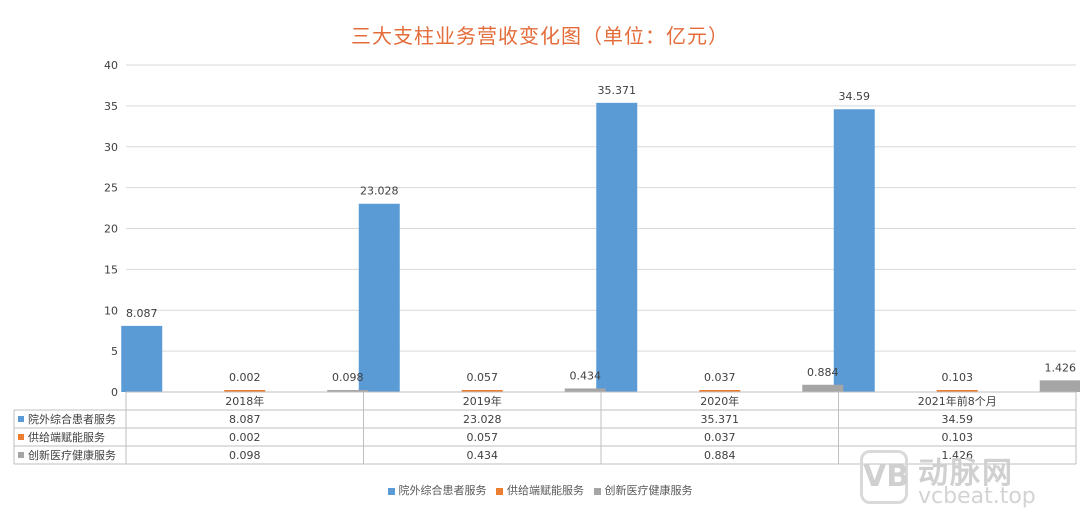  I want to click on table-cell: 0.037, so click(720, 437).